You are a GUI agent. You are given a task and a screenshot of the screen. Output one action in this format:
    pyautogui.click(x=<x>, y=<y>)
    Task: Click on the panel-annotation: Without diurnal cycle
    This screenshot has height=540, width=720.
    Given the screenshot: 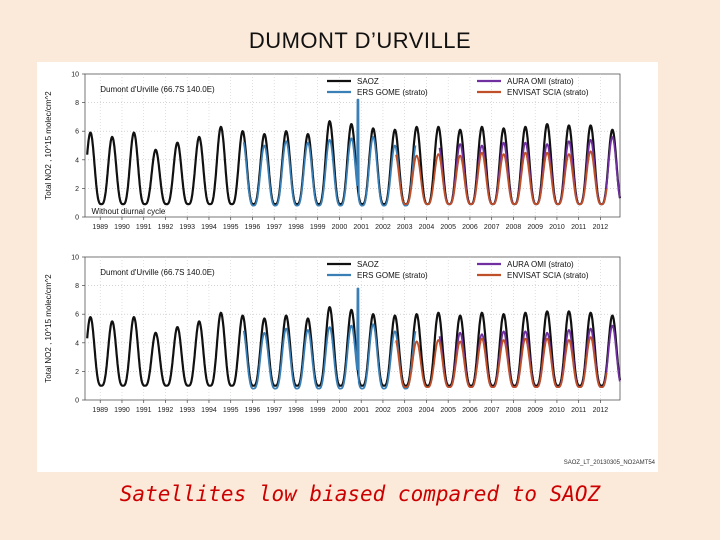 What is the action you would take?
    pyautogui.click(x=129, y=211)
    